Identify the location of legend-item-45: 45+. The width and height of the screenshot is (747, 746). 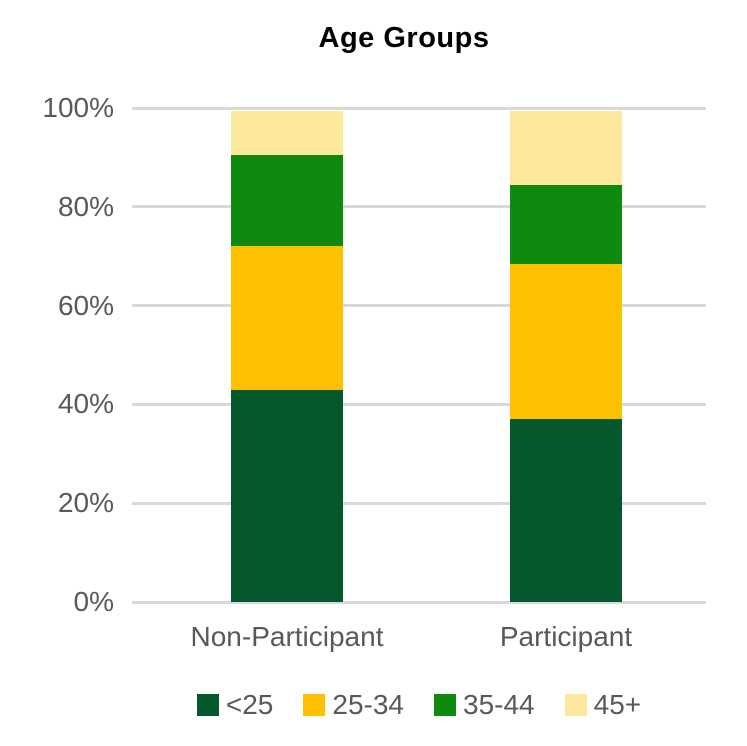
(603, 704).